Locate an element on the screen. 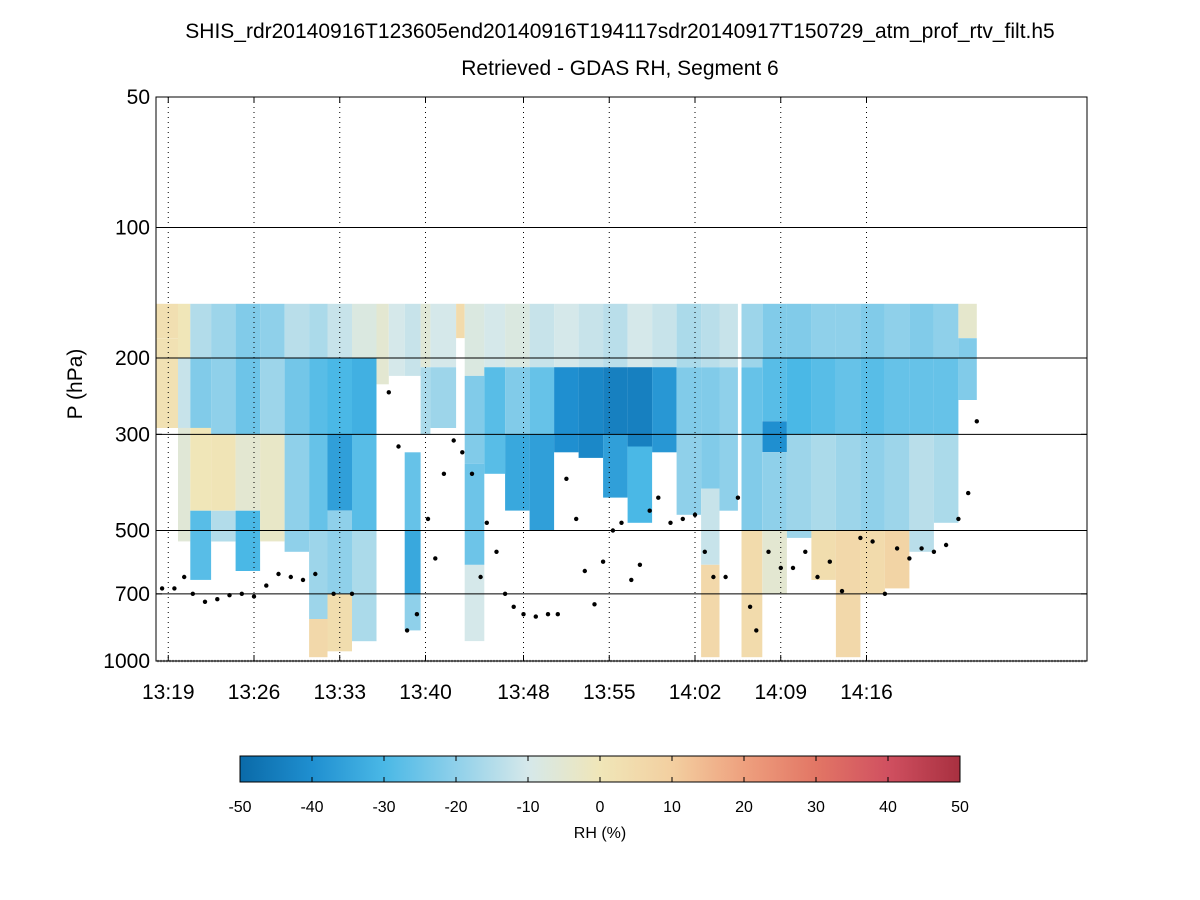 The height and width of the screenshot is (900, 1200). colorbar-tick-label: -10 is located at coordinates (527, 807).